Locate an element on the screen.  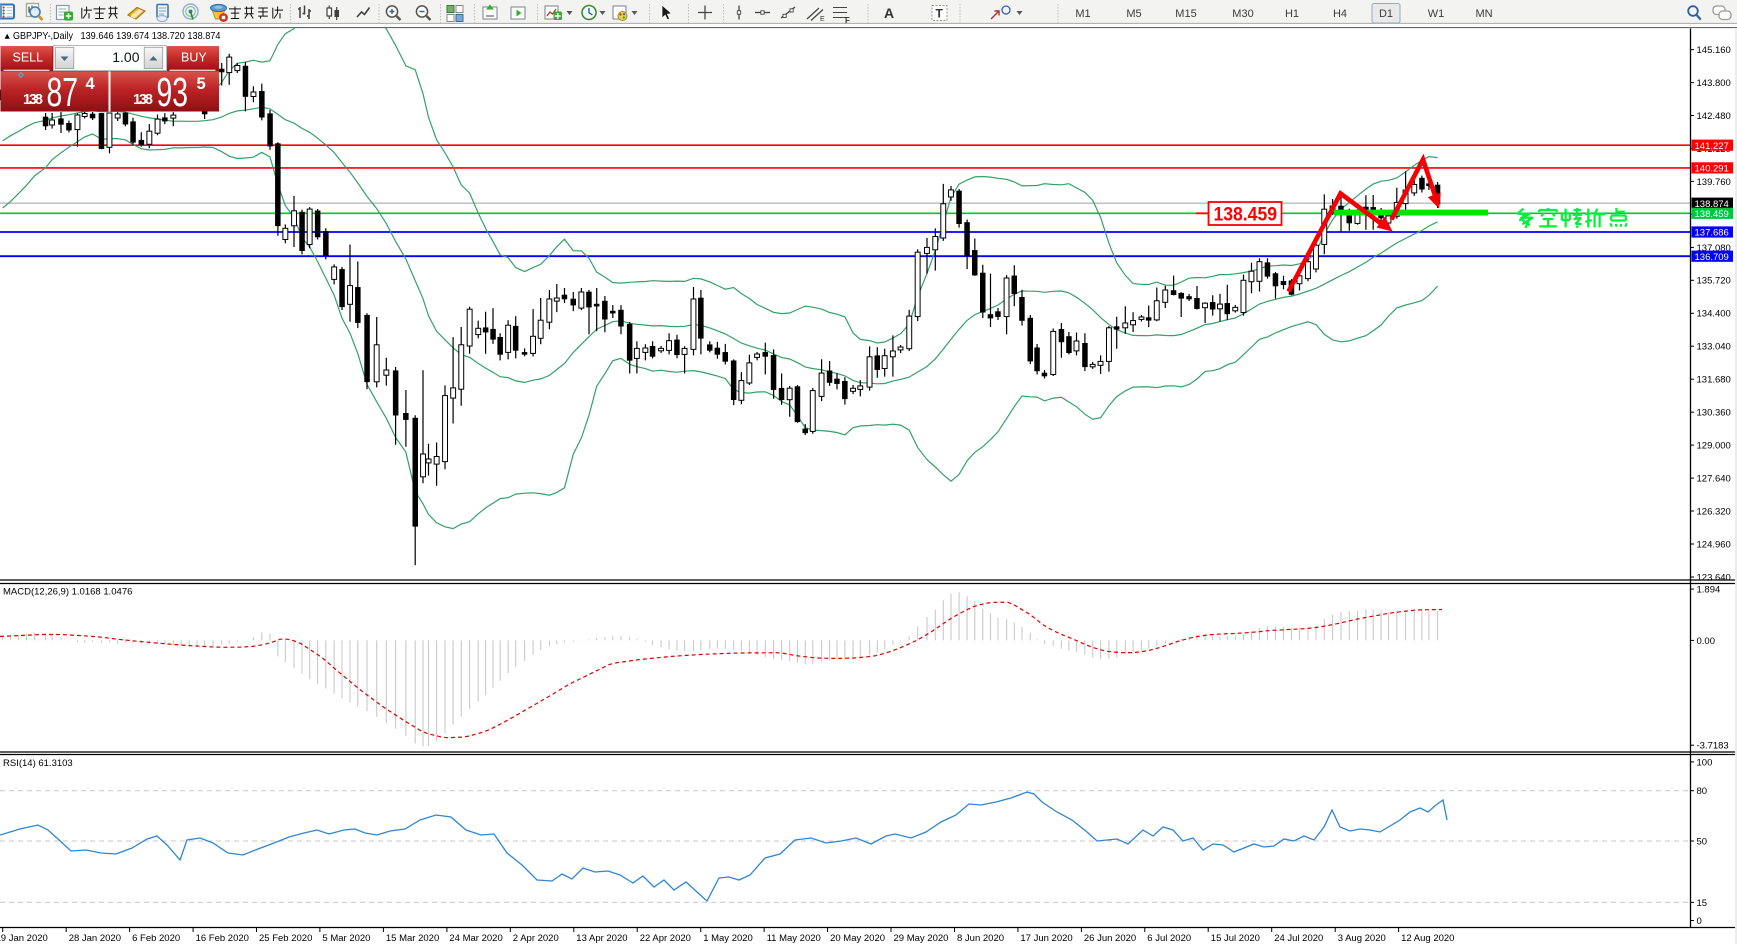
svg-text: 138.874 is located at coordinates (1712, 204).